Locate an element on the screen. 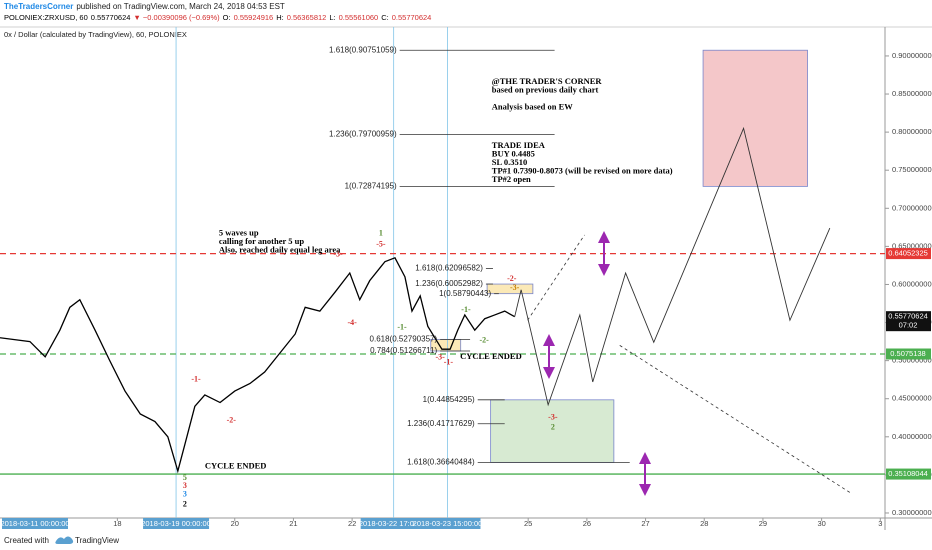 The width and height of the screenshot is (932, 550). note-line: BUY 0.4485 is located at coordinates (513, 153).